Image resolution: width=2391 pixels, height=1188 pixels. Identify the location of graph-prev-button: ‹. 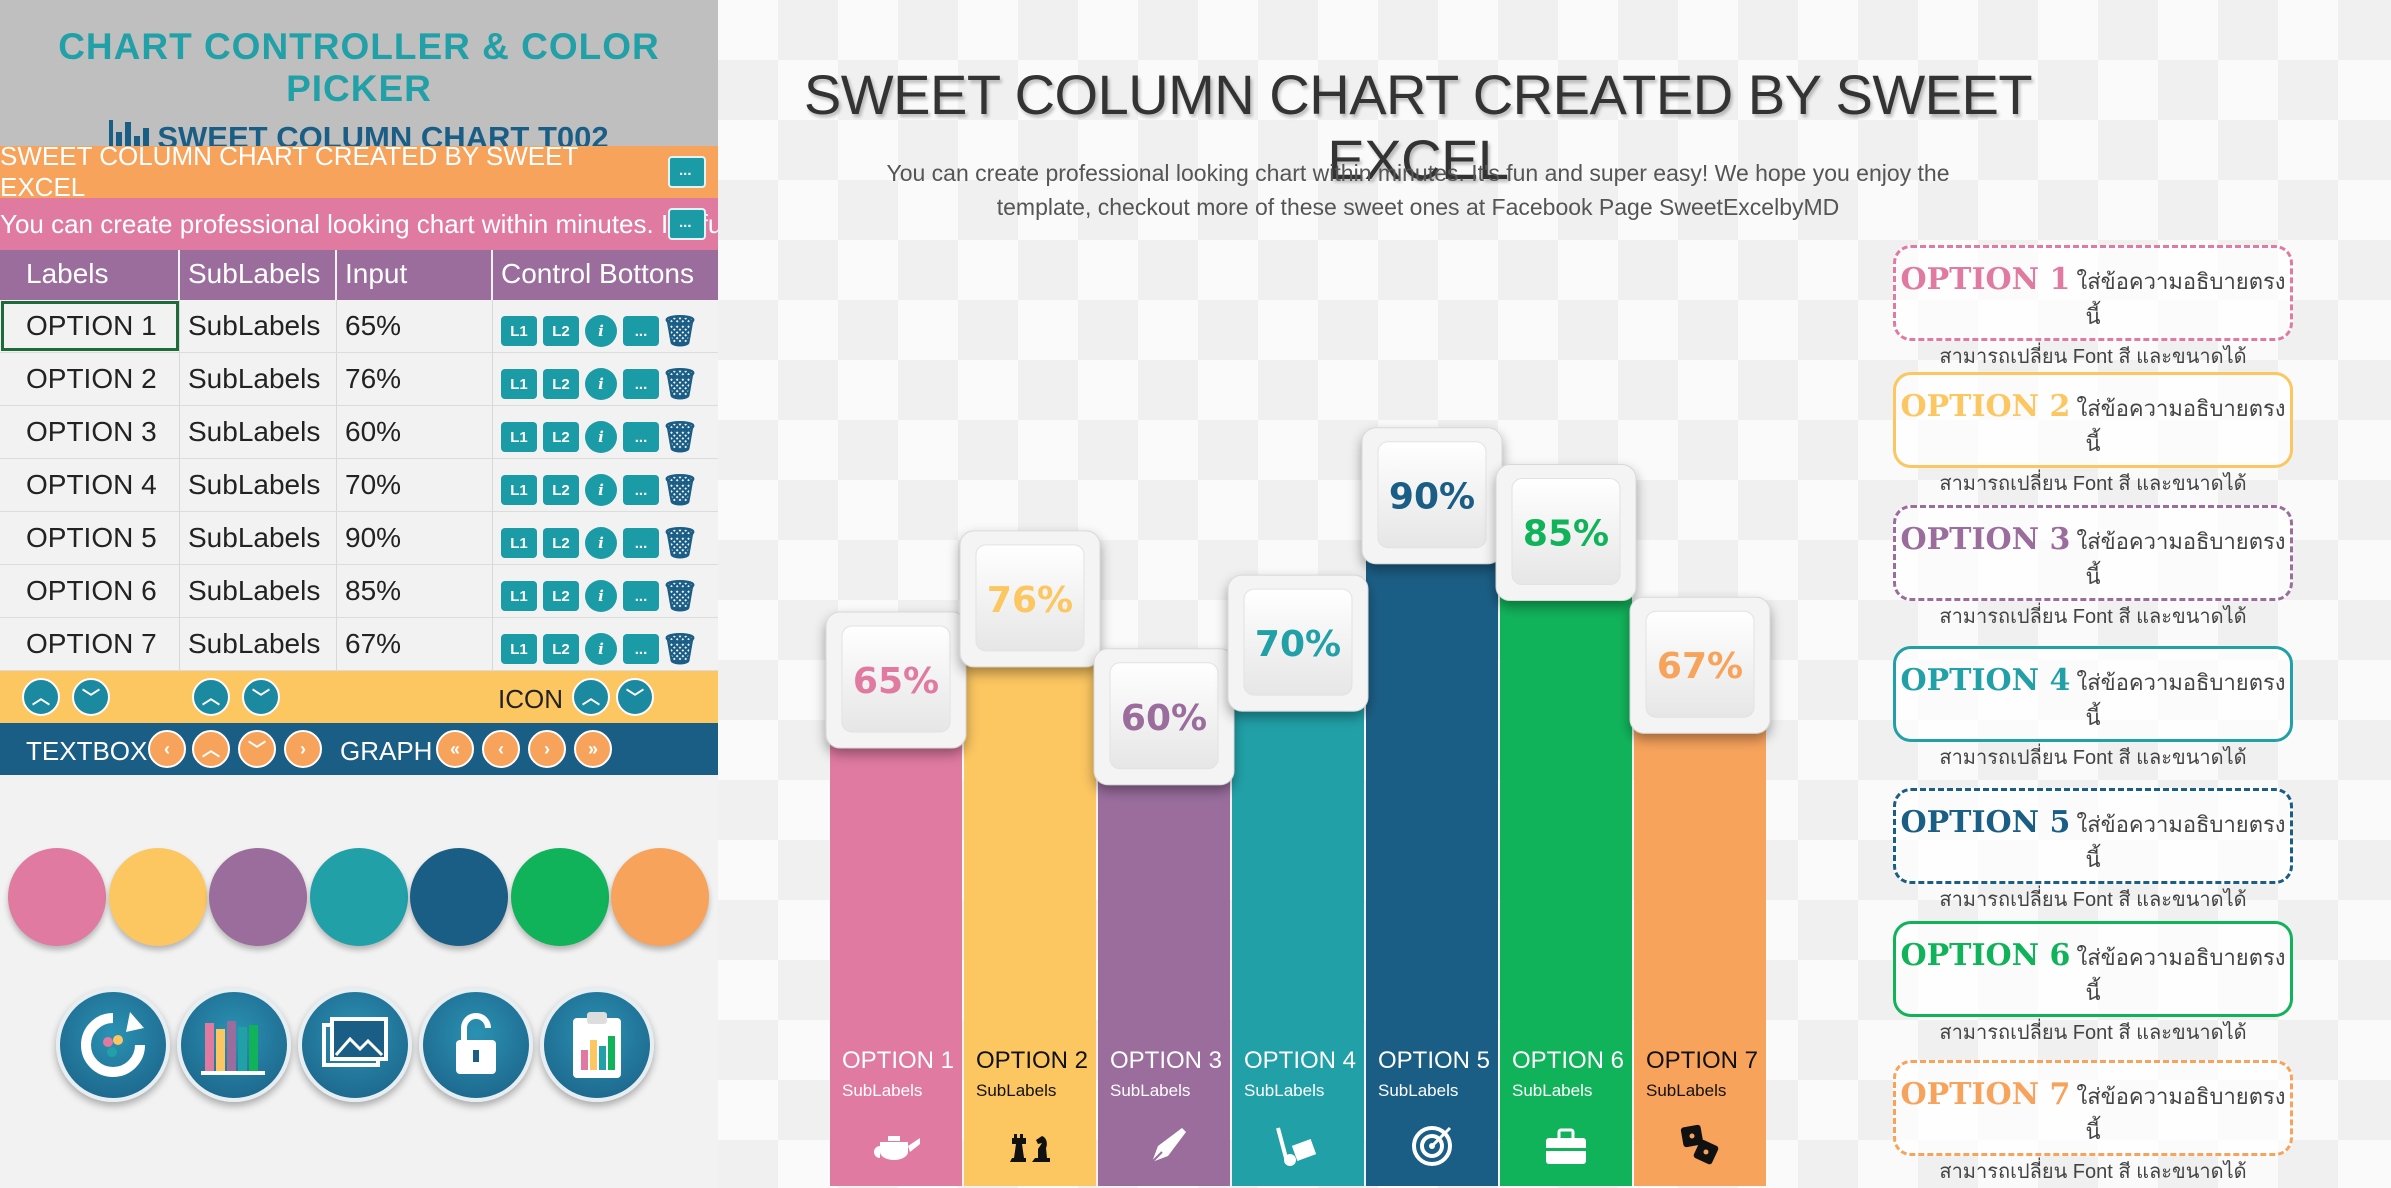
(501, 749).